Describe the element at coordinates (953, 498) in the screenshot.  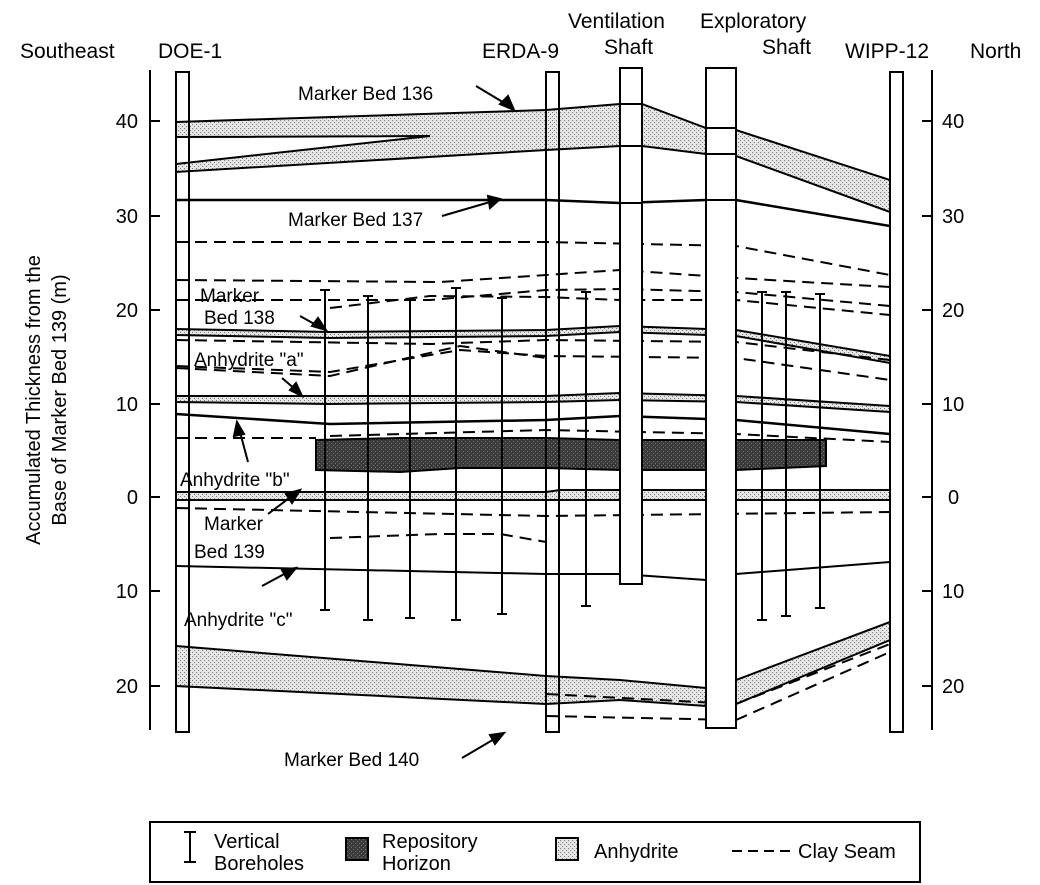
I see `right-tick-label: 0` at that location.